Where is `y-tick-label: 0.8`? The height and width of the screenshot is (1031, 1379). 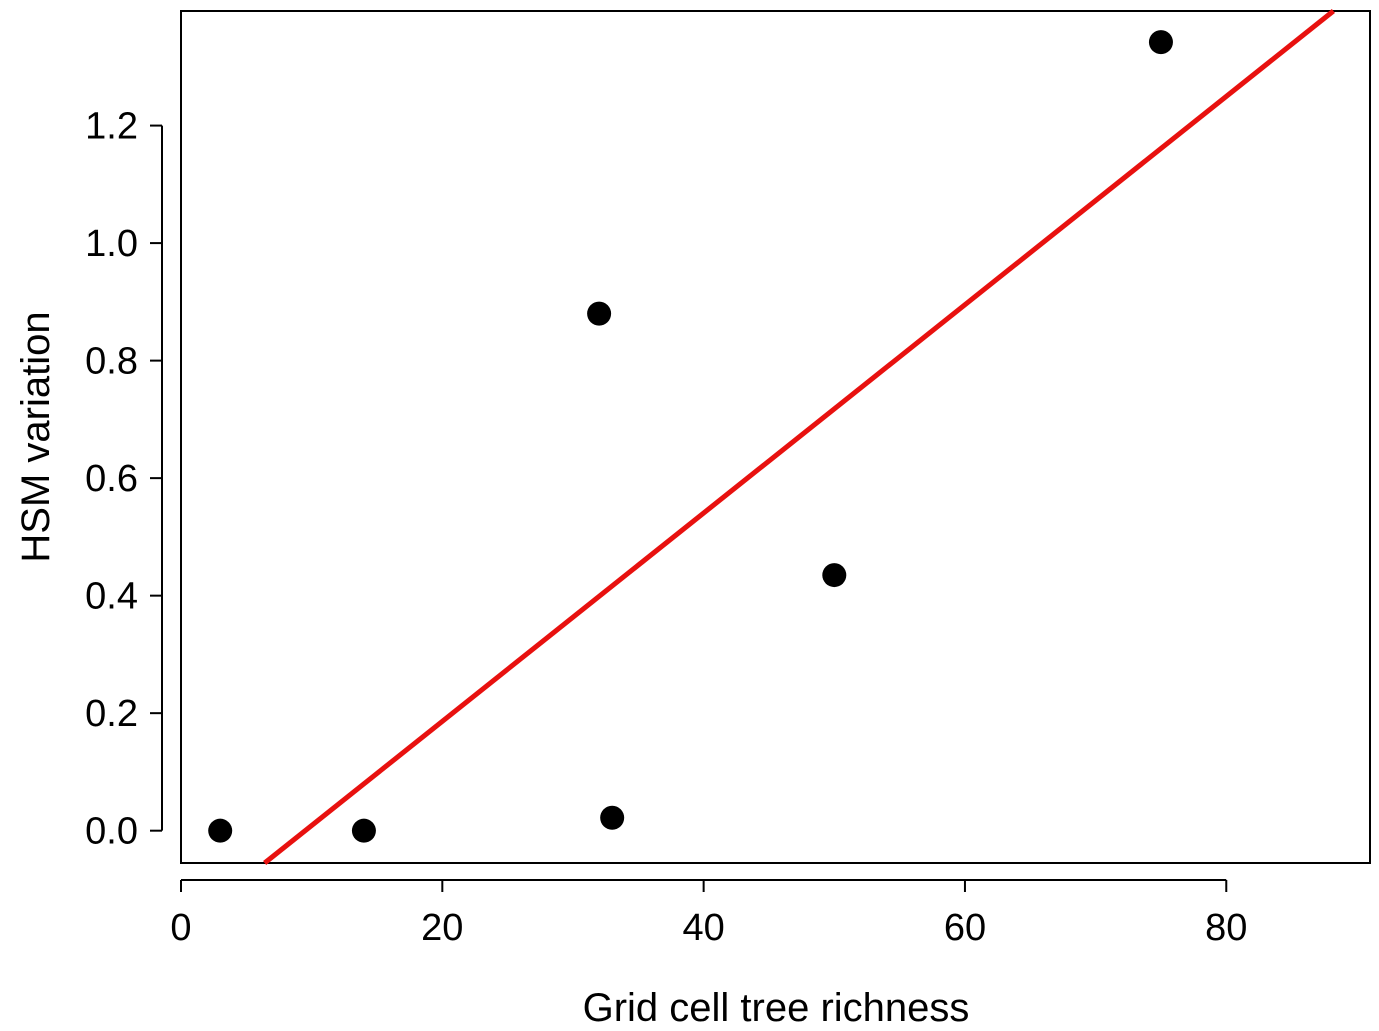
y-tick-label: 0.8 is located at coordinates (111, 362).